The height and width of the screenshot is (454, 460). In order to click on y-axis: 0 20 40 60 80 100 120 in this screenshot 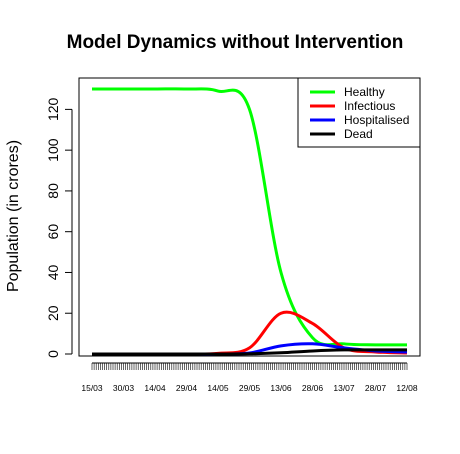, I will do `click(59, 227)`.